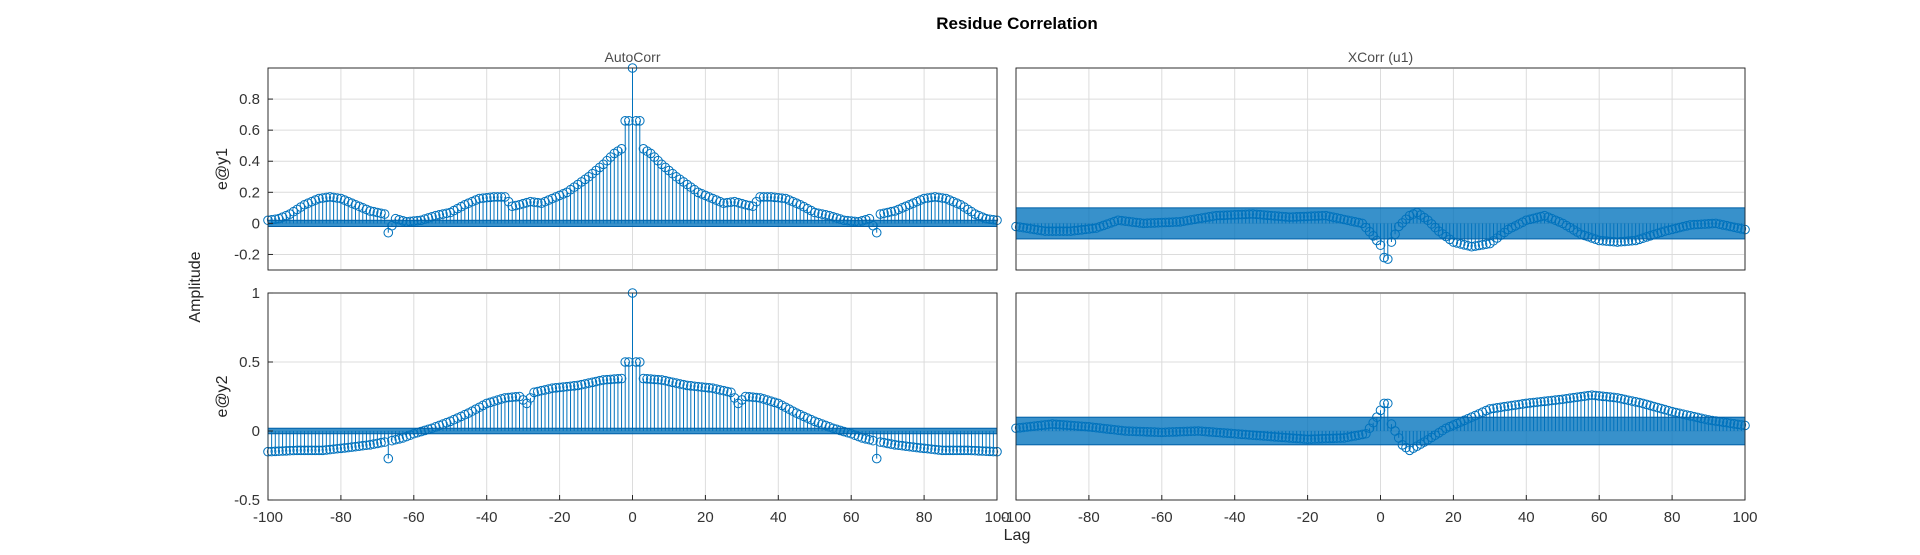  I want to click on y-tick-label: 0.4, so click(249, 161).